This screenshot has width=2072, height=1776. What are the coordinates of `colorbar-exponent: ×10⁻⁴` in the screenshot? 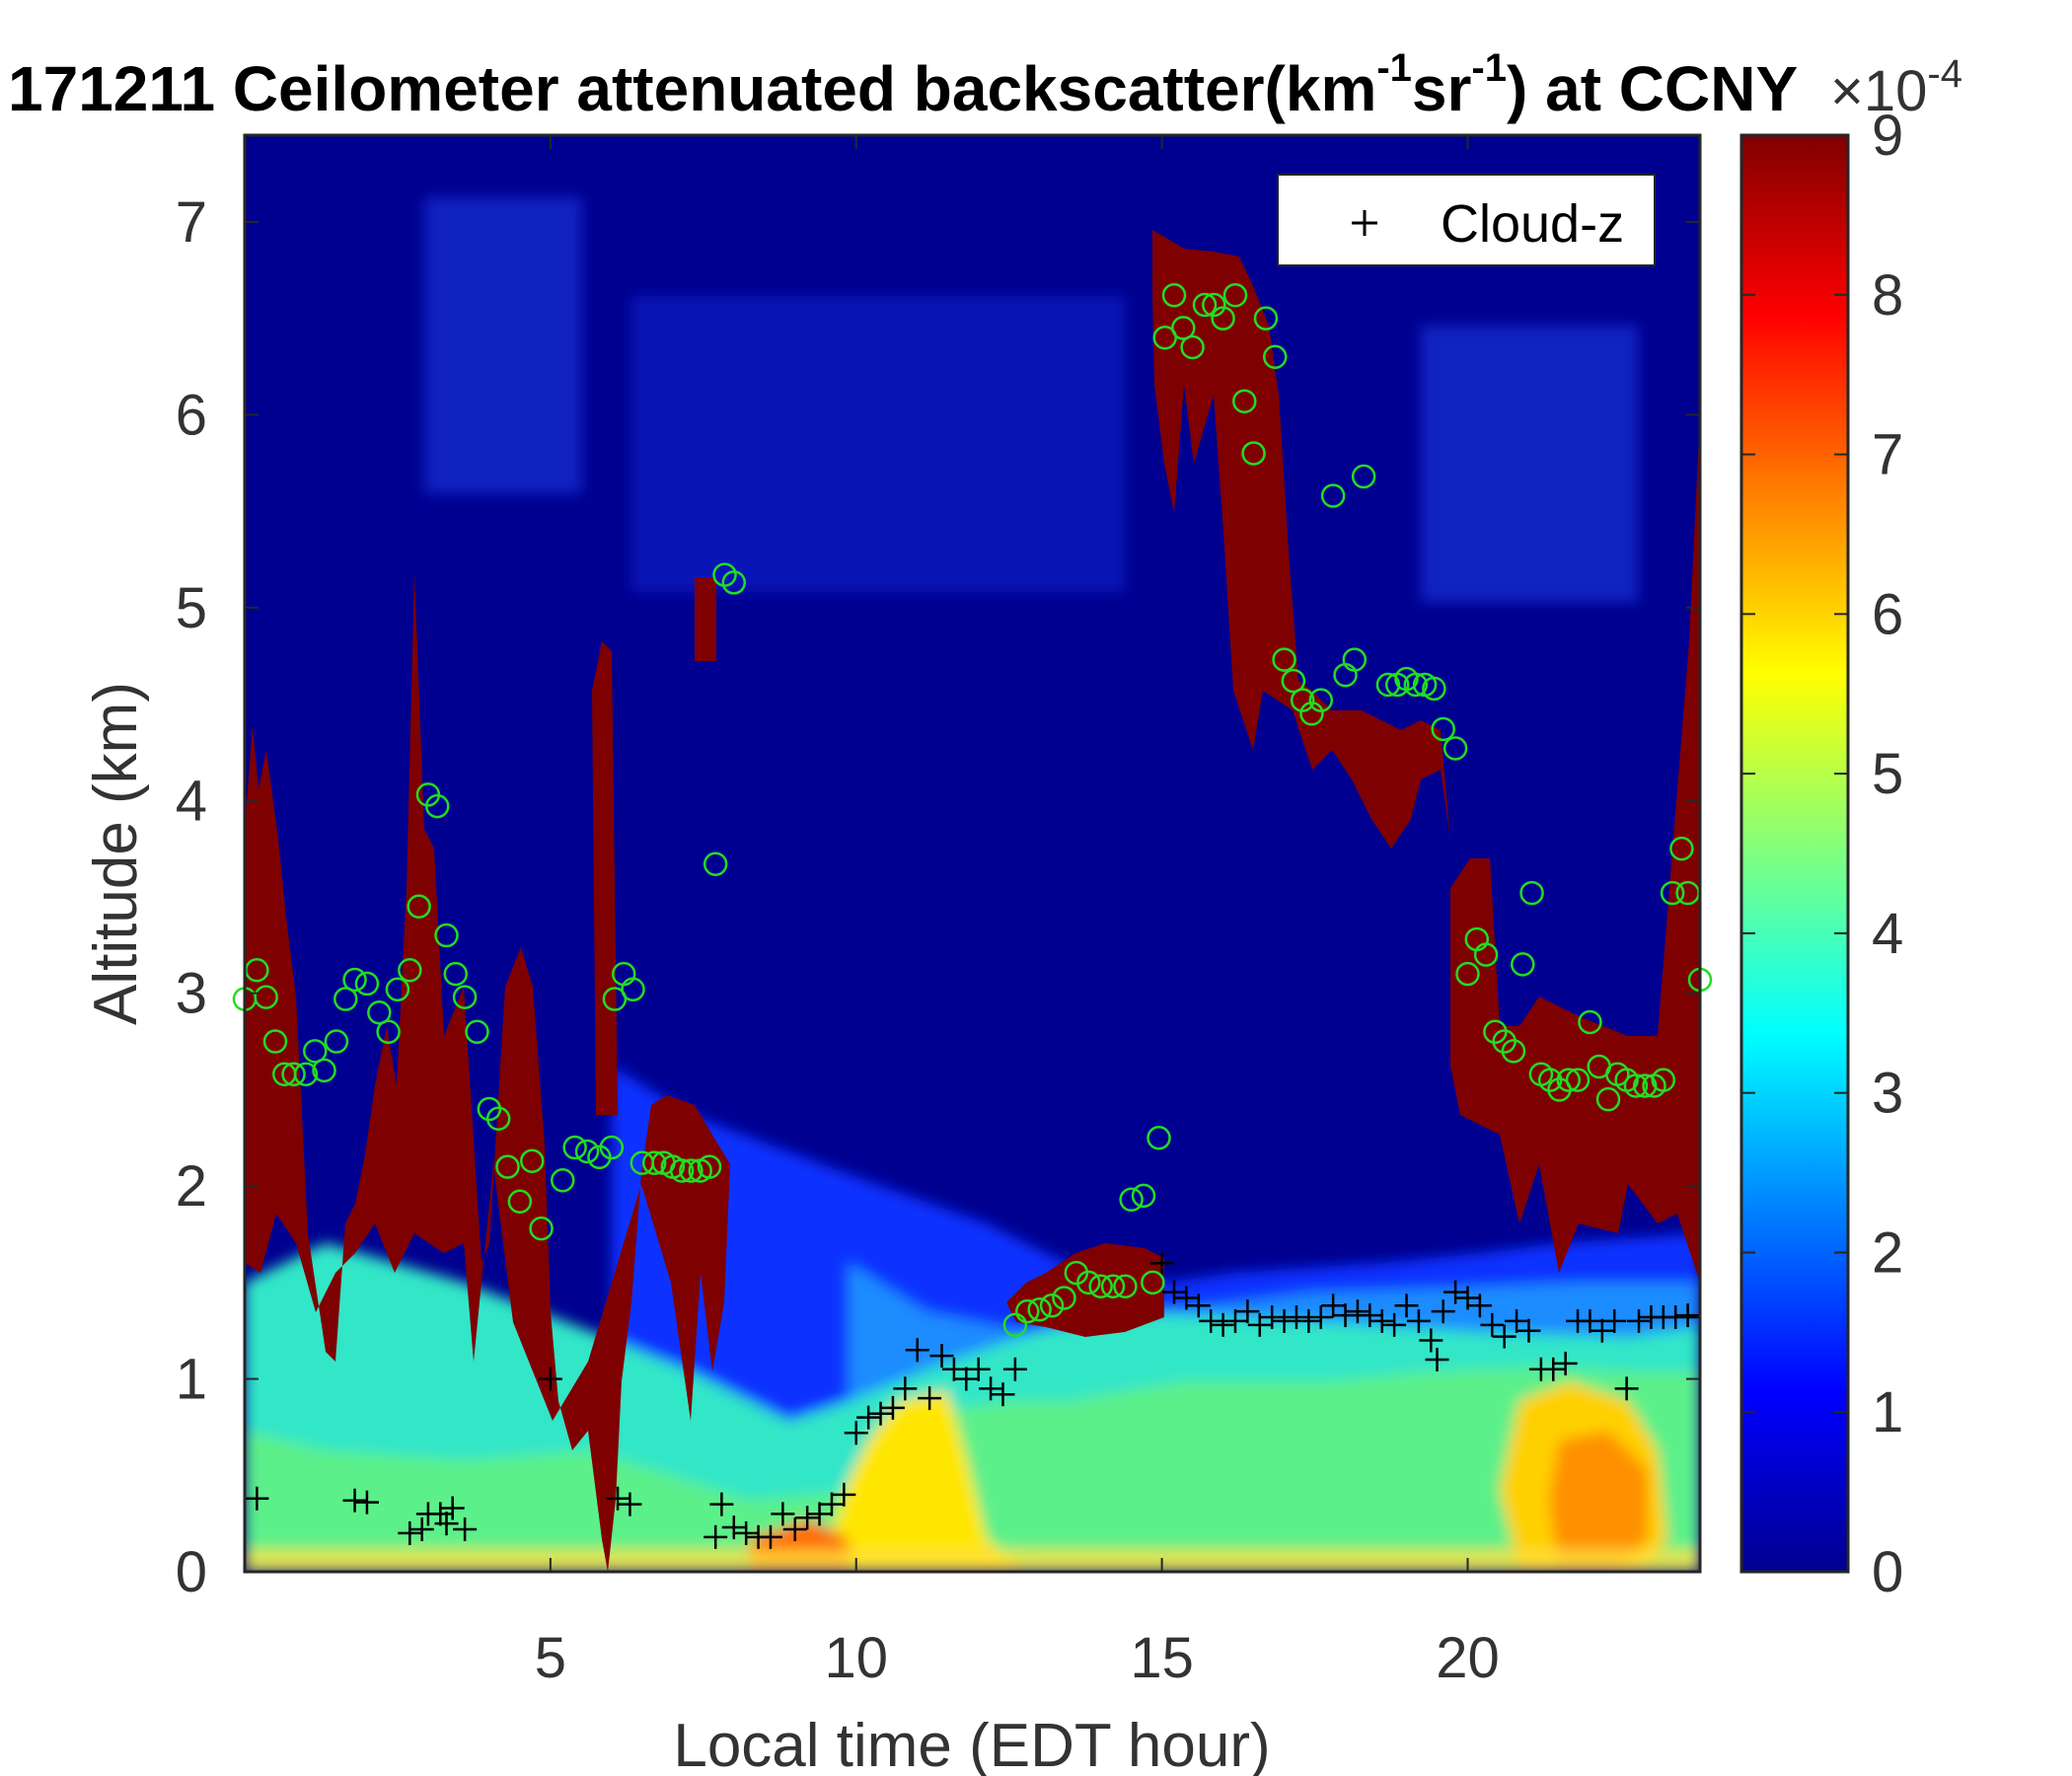 It's located at (1896, 87).